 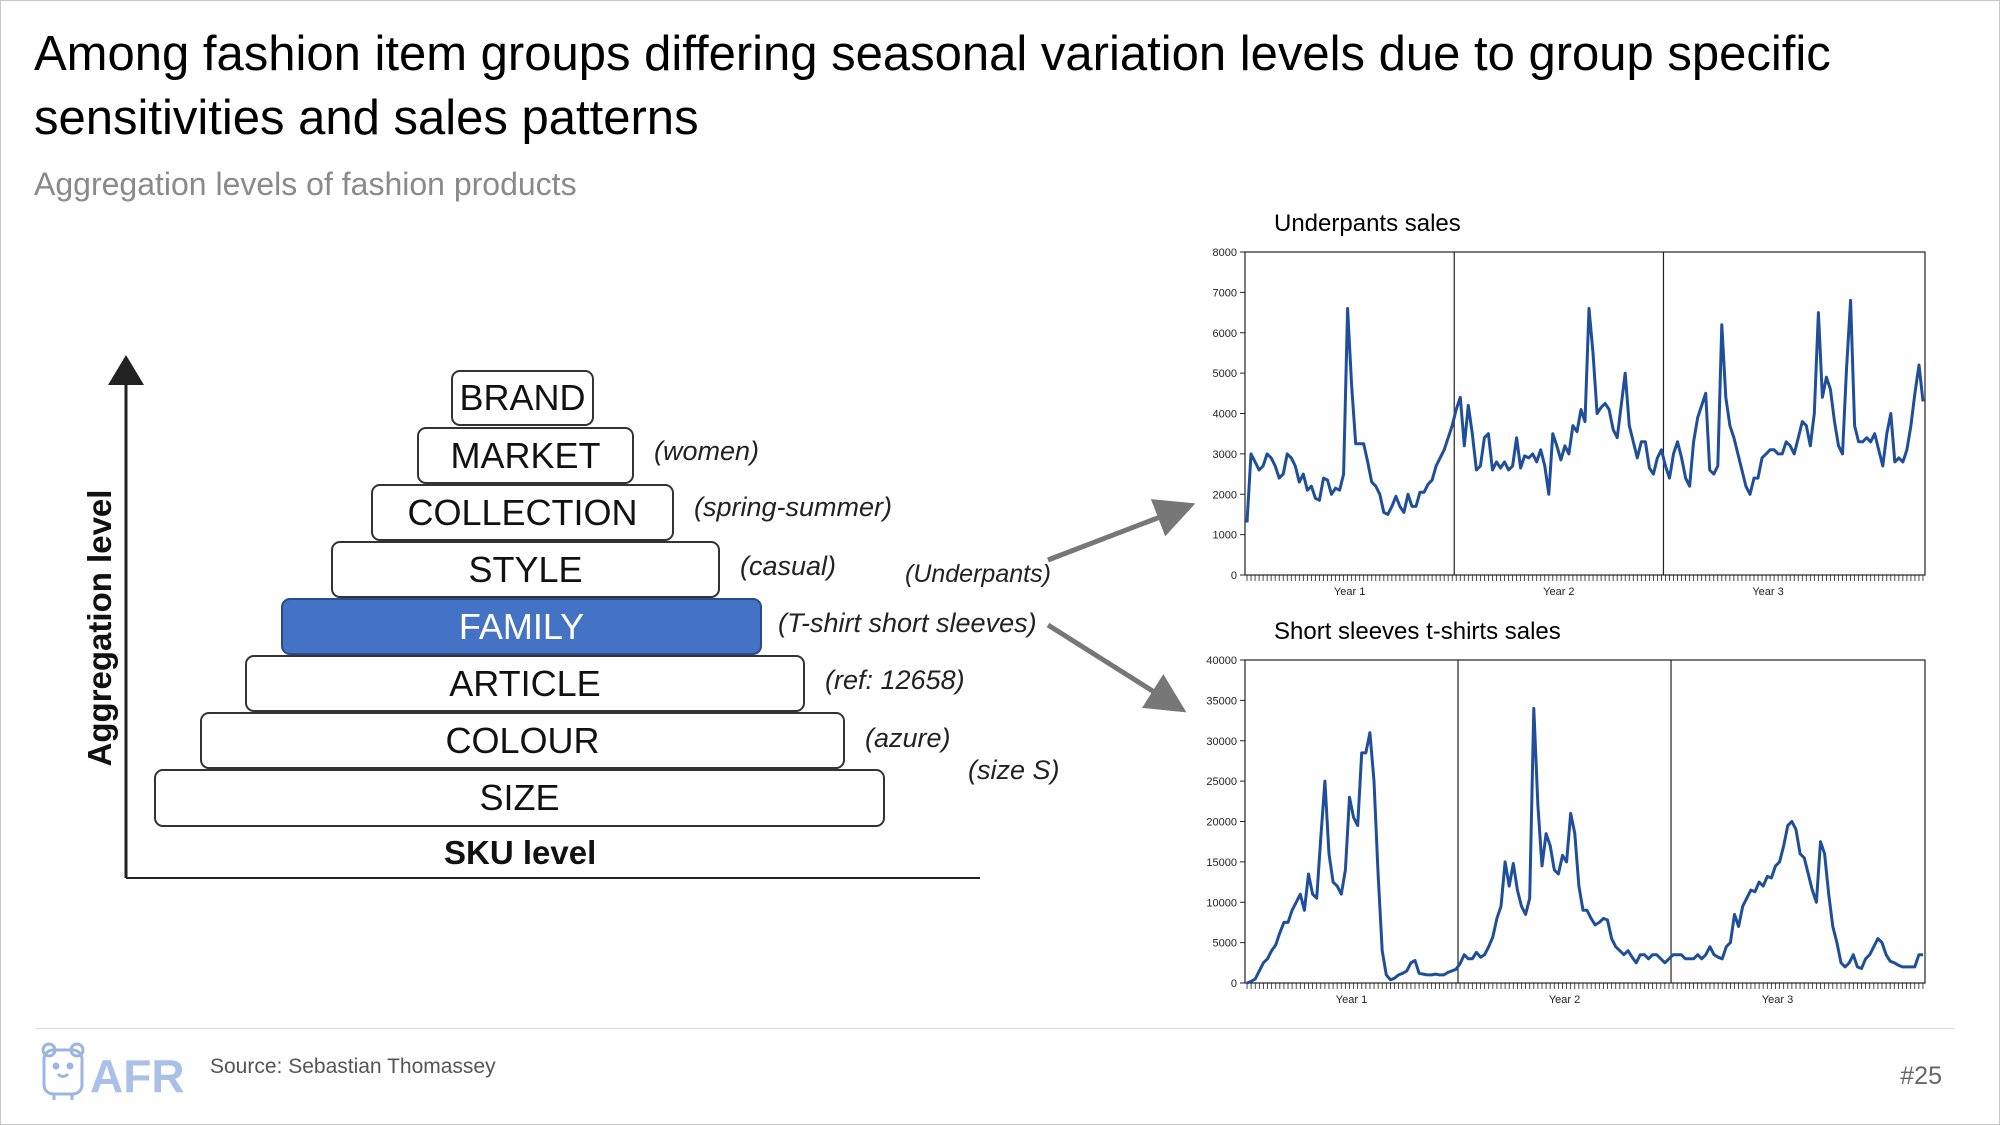 What do you see at coordinates (1221, 701) in the screenshot?
I see `y-tick-label: 35000` at bounding box center [1221, 701].